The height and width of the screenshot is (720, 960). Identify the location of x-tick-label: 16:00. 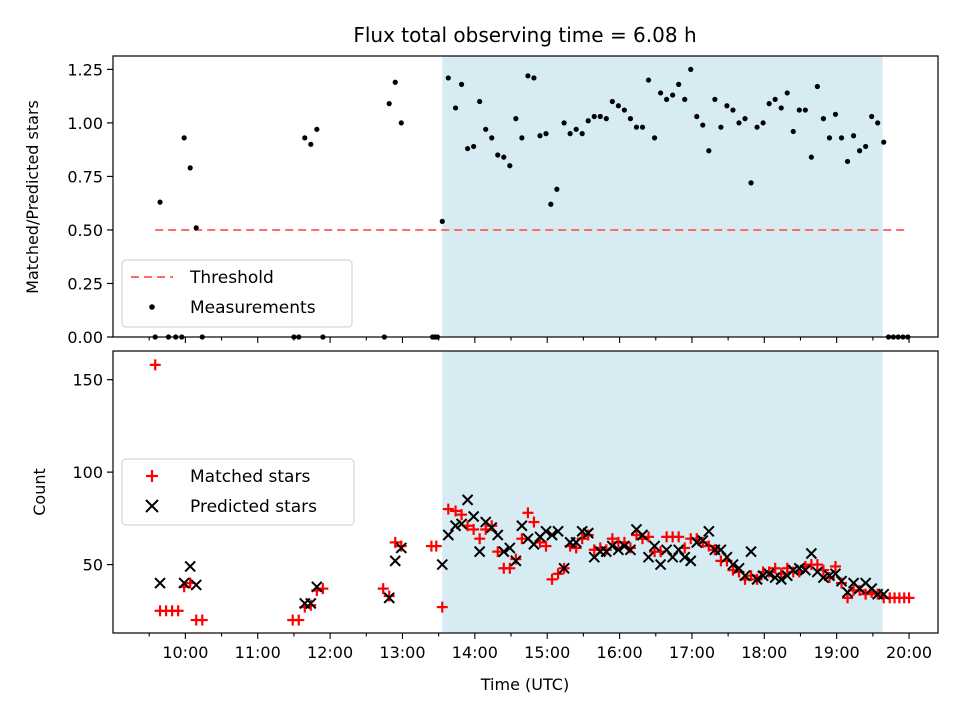
(620, 652).